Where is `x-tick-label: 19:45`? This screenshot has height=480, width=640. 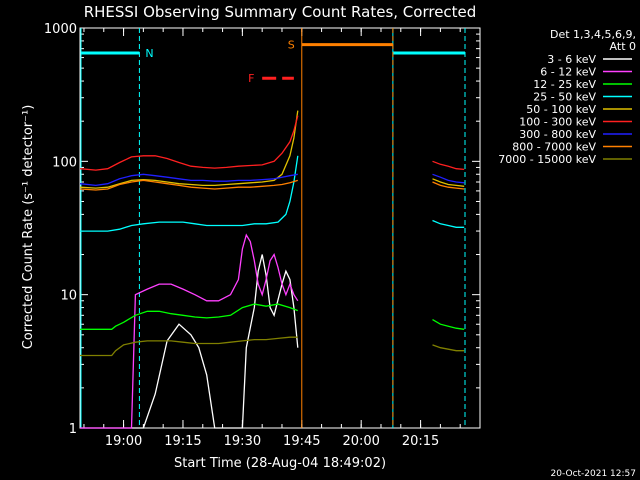 x-tick-label: 19:45 is located at coordinates (301, 441).